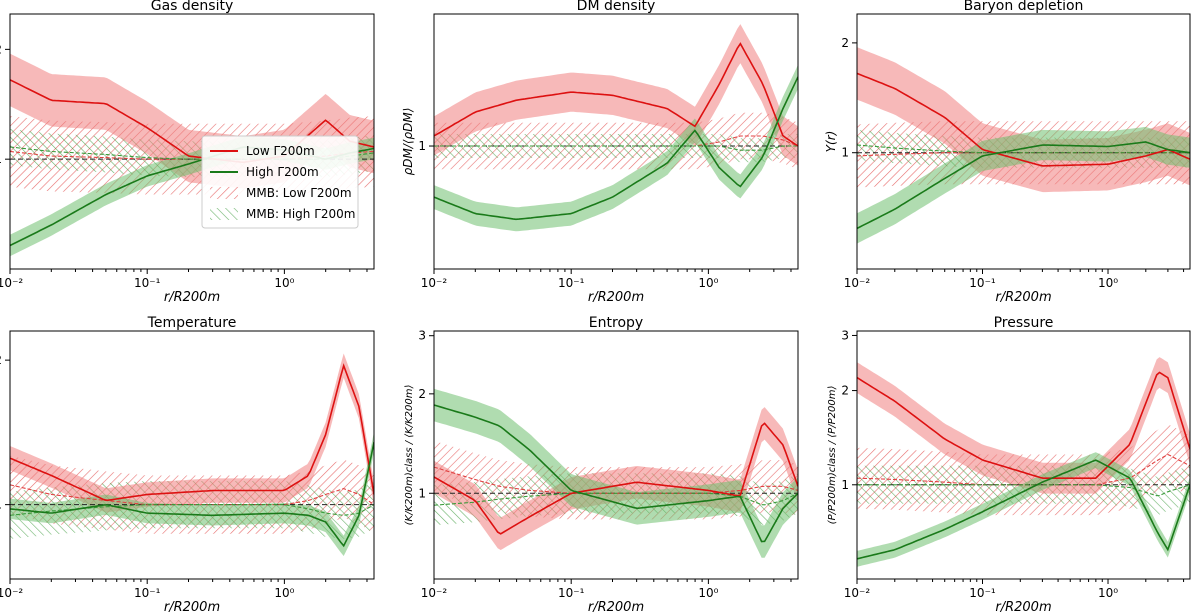 This screenshot has height=614, width=1200. I want to click on legend-label-mmb_high: MMB: High Γ200m, so click(300, 214).